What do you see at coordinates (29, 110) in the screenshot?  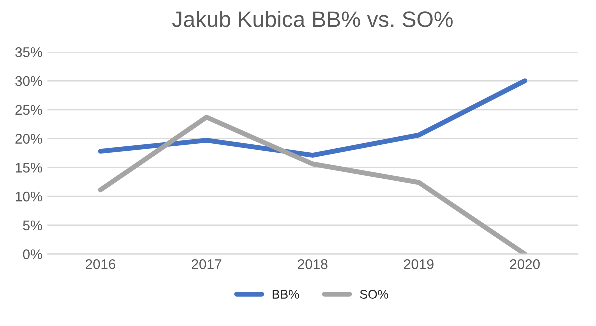 I see `y-tick-label: 25%` at bounding box center [29, 110].